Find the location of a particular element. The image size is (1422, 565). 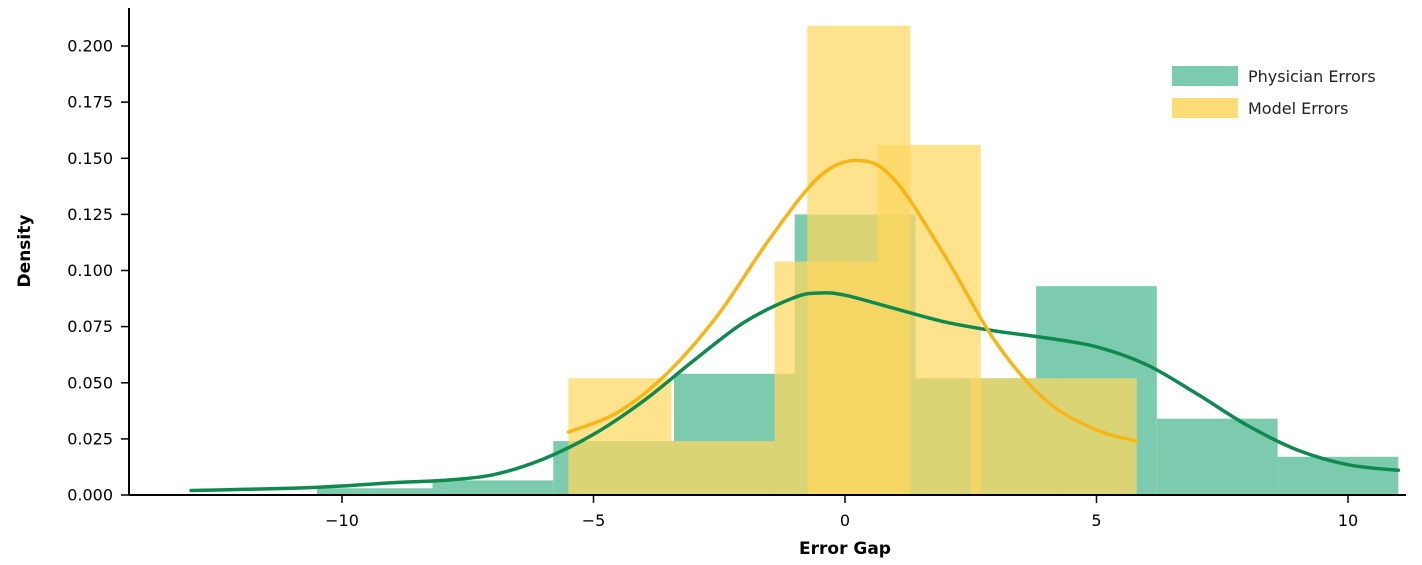

x-axis-ticks: −10 −5 0 5 10 is located at coordinates (841, 512).